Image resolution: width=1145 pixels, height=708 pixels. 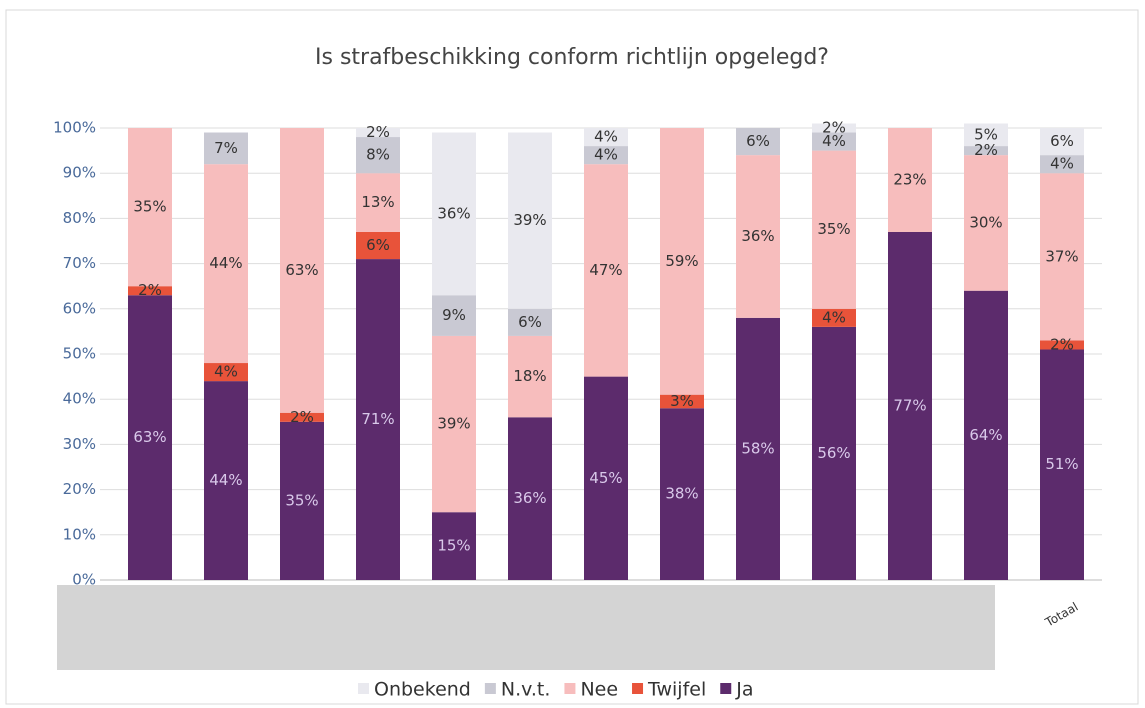 I want to click on y-tick-label: 0%, so click(x=84, y=580).